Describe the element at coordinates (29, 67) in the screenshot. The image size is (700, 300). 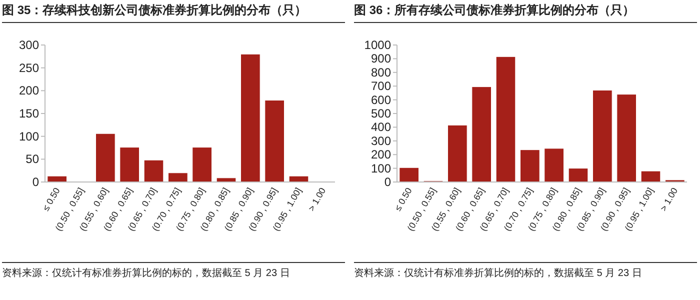
I see `y-tick-label: 250` at that location.